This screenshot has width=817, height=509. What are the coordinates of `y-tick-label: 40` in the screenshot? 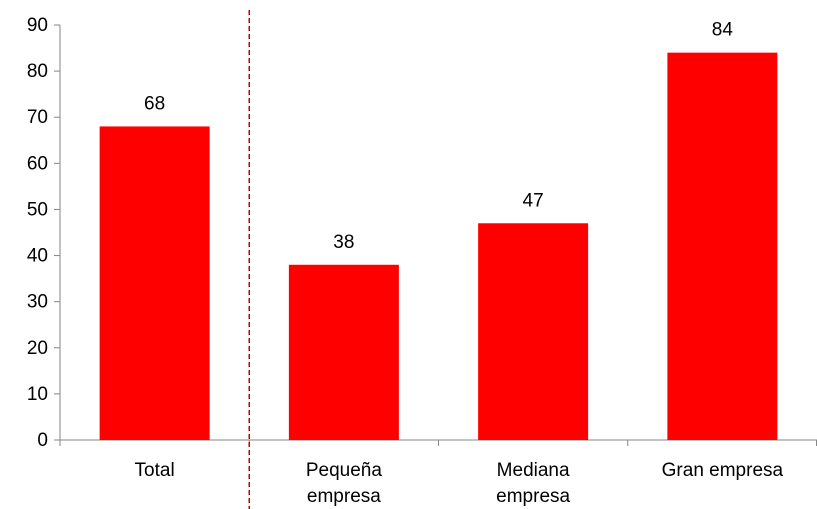 It's located at (37, 256).